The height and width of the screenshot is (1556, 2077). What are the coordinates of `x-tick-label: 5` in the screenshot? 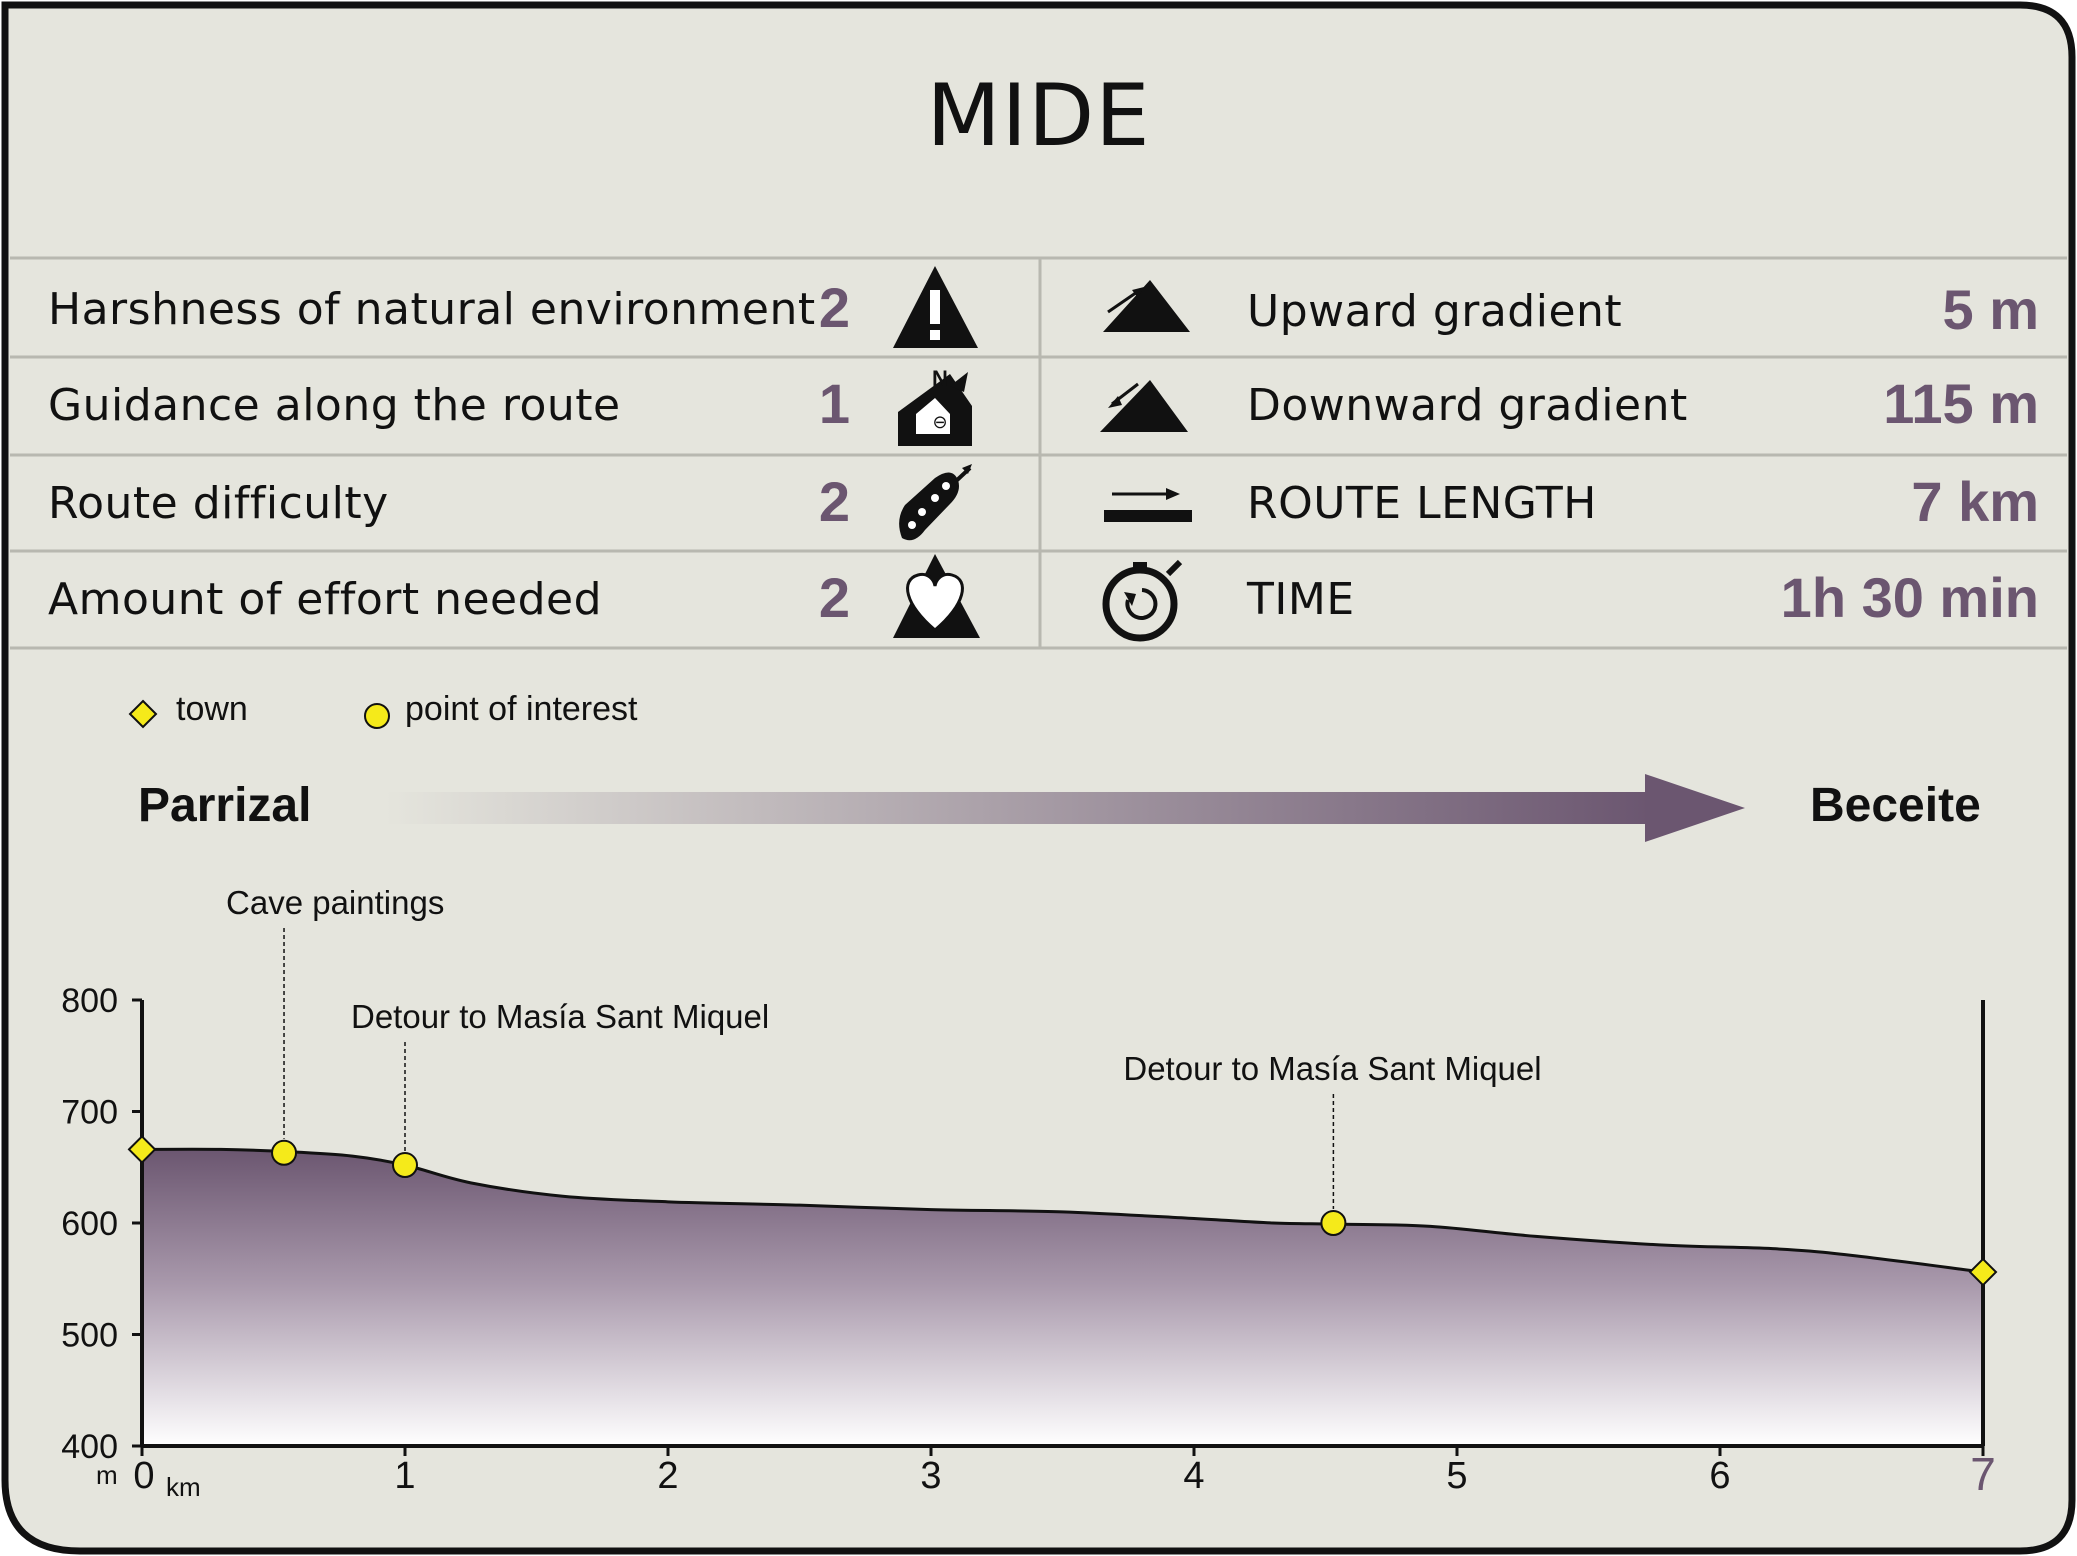 It's located at (1456, 1476).